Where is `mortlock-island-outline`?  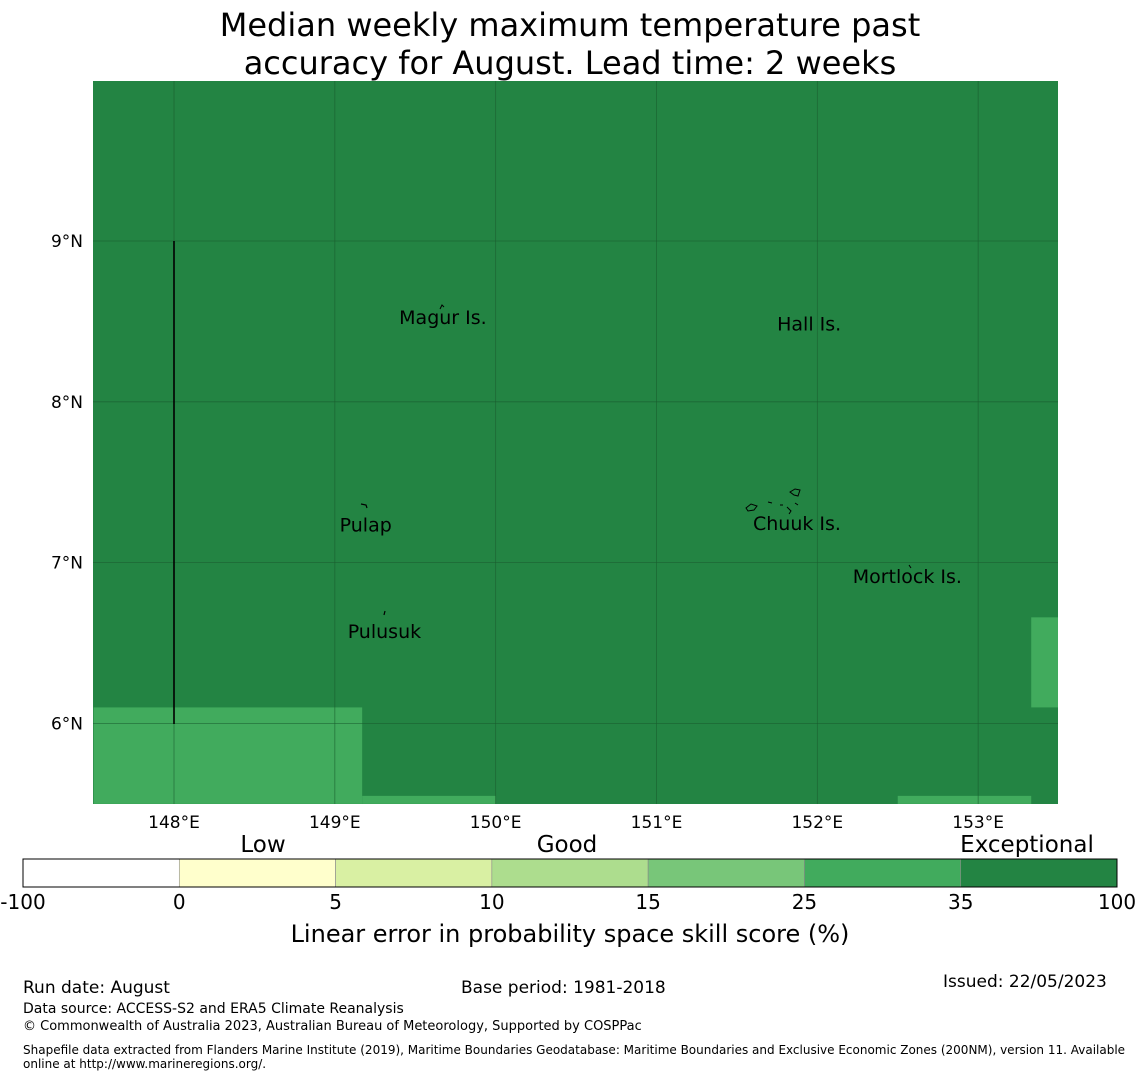
mortlock-island-outline is located at coordinates (910, 566).